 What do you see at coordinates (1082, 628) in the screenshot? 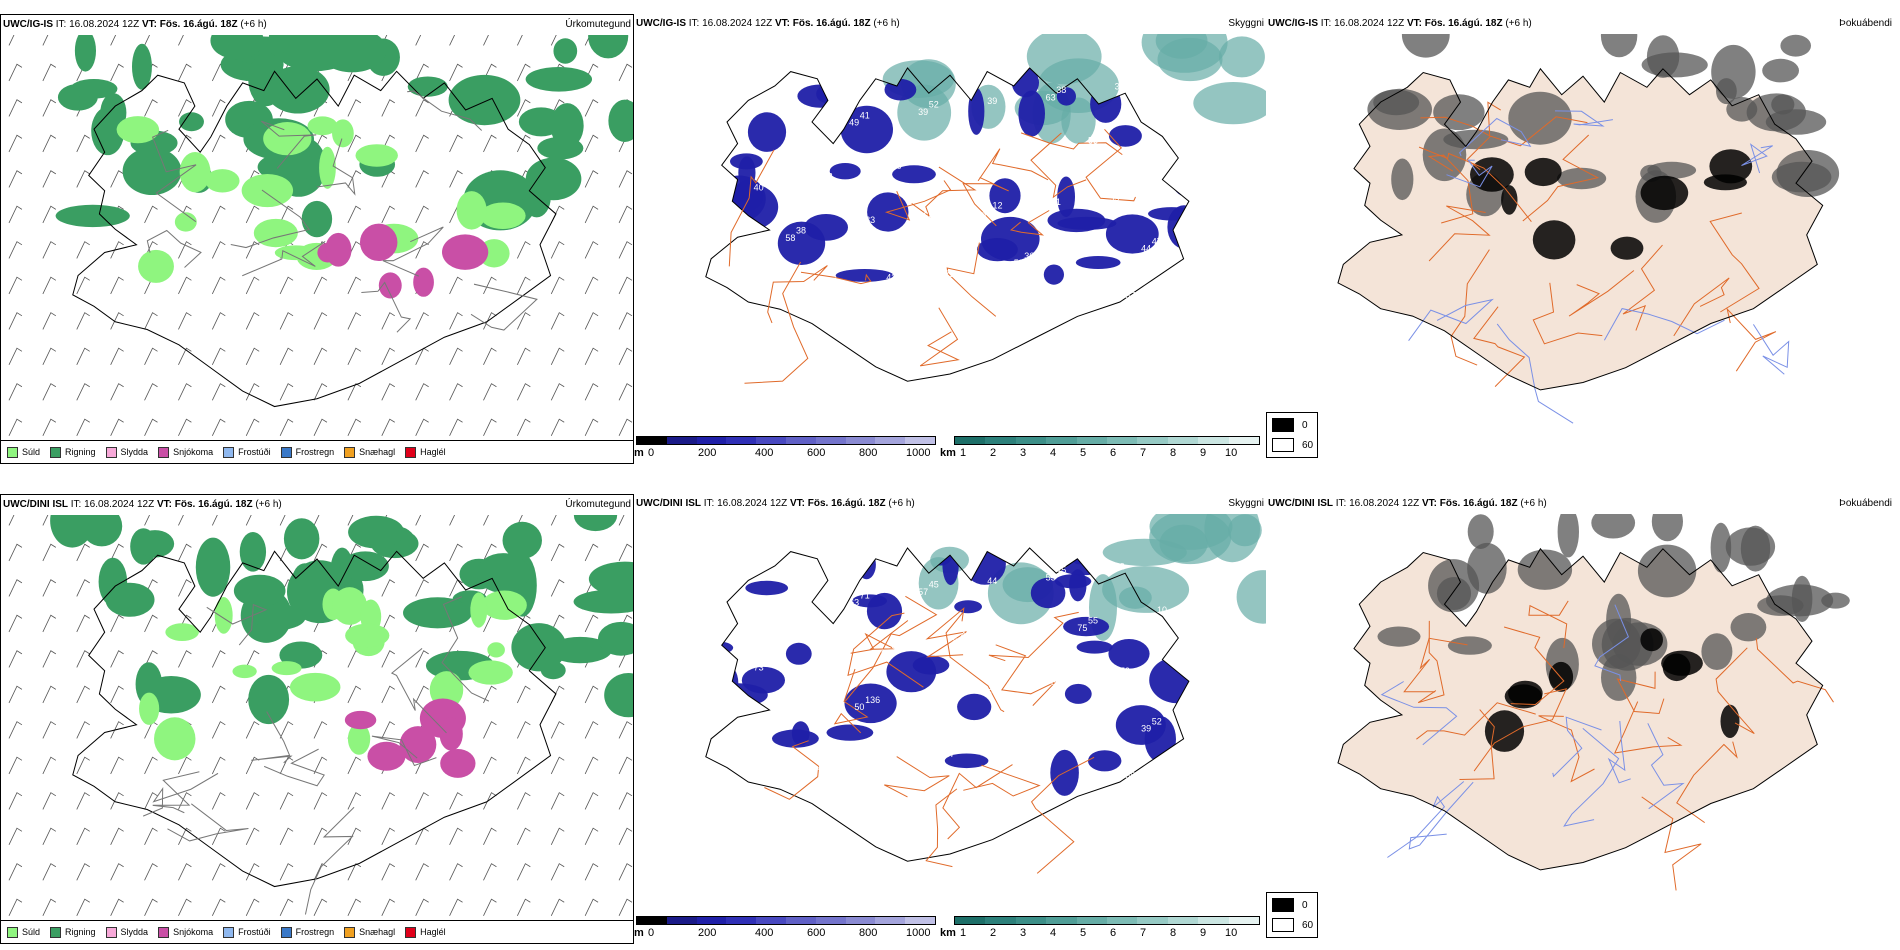
I see `cloud-base-label: 75` at bounding box center [1082, 628].